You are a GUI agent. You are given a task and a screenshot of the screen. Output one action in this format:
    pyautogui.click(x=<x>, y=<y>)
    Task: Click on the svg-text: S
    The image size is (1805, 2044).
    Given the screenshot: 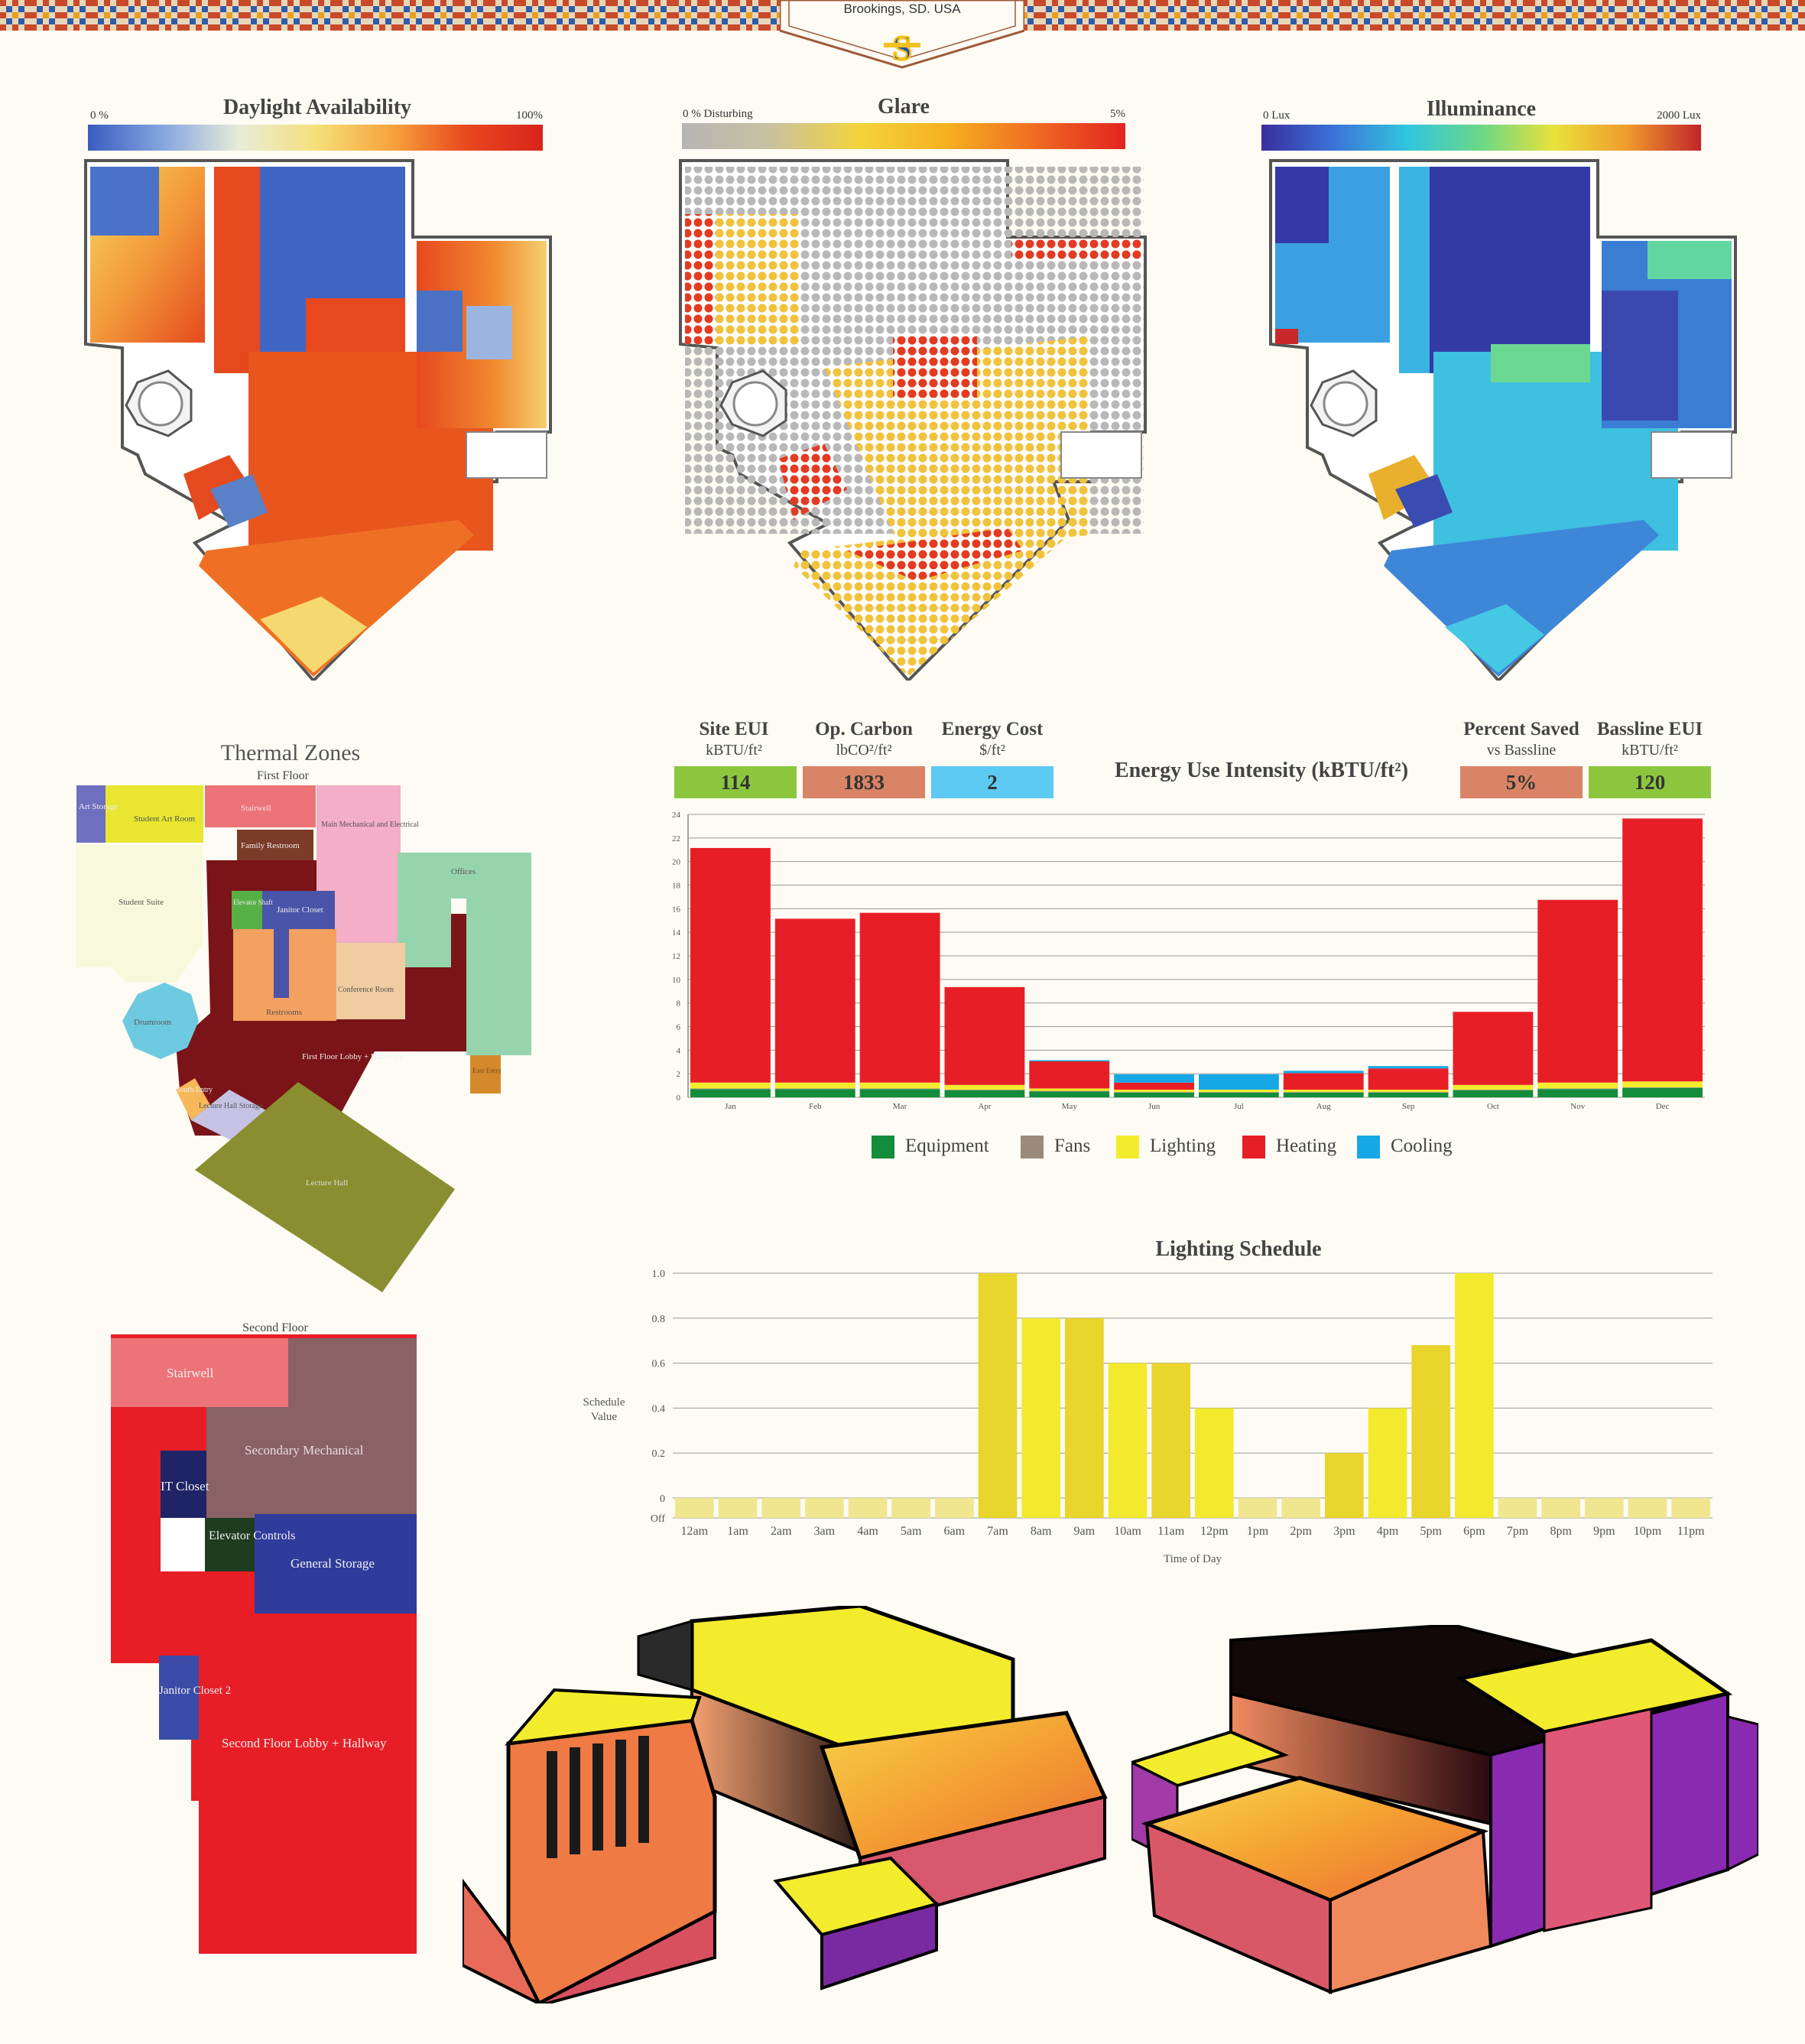 What is the action you would take?
    pyautogui.click(x=902, y=47)
    